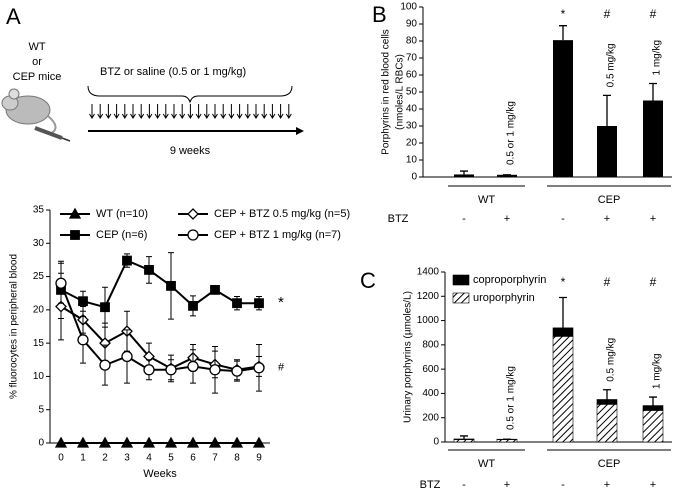 The width and height of the screenshot is (680, 493). Describe the element at coordinates (379, 14) in the screenshot. I see `panel-label: B` at that location.